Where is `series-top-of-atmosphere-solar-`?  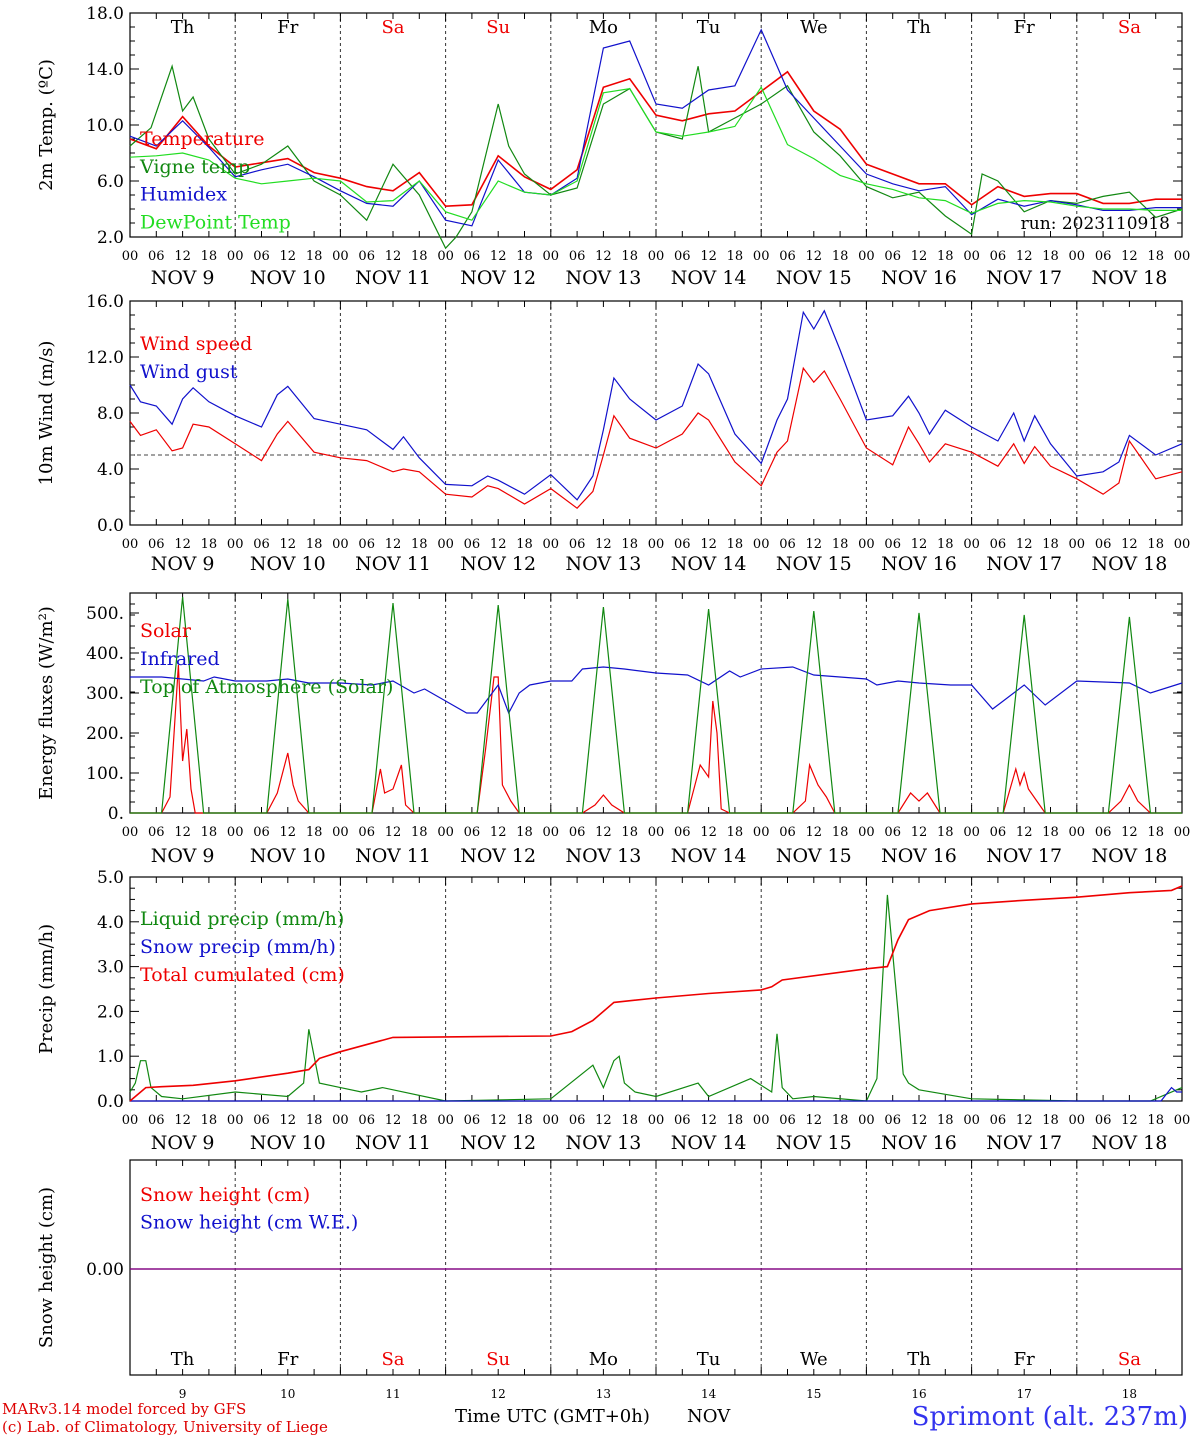
series-top-of-atmosphere-solar- is located at coordinates (656, 705).